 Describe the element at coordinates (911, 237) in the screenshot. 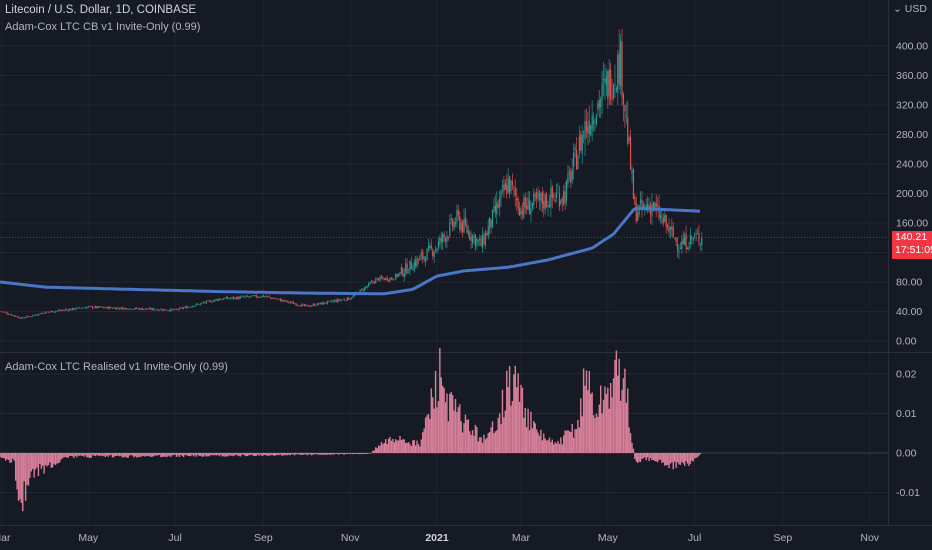

I see `last-price: 140.21` at that location.